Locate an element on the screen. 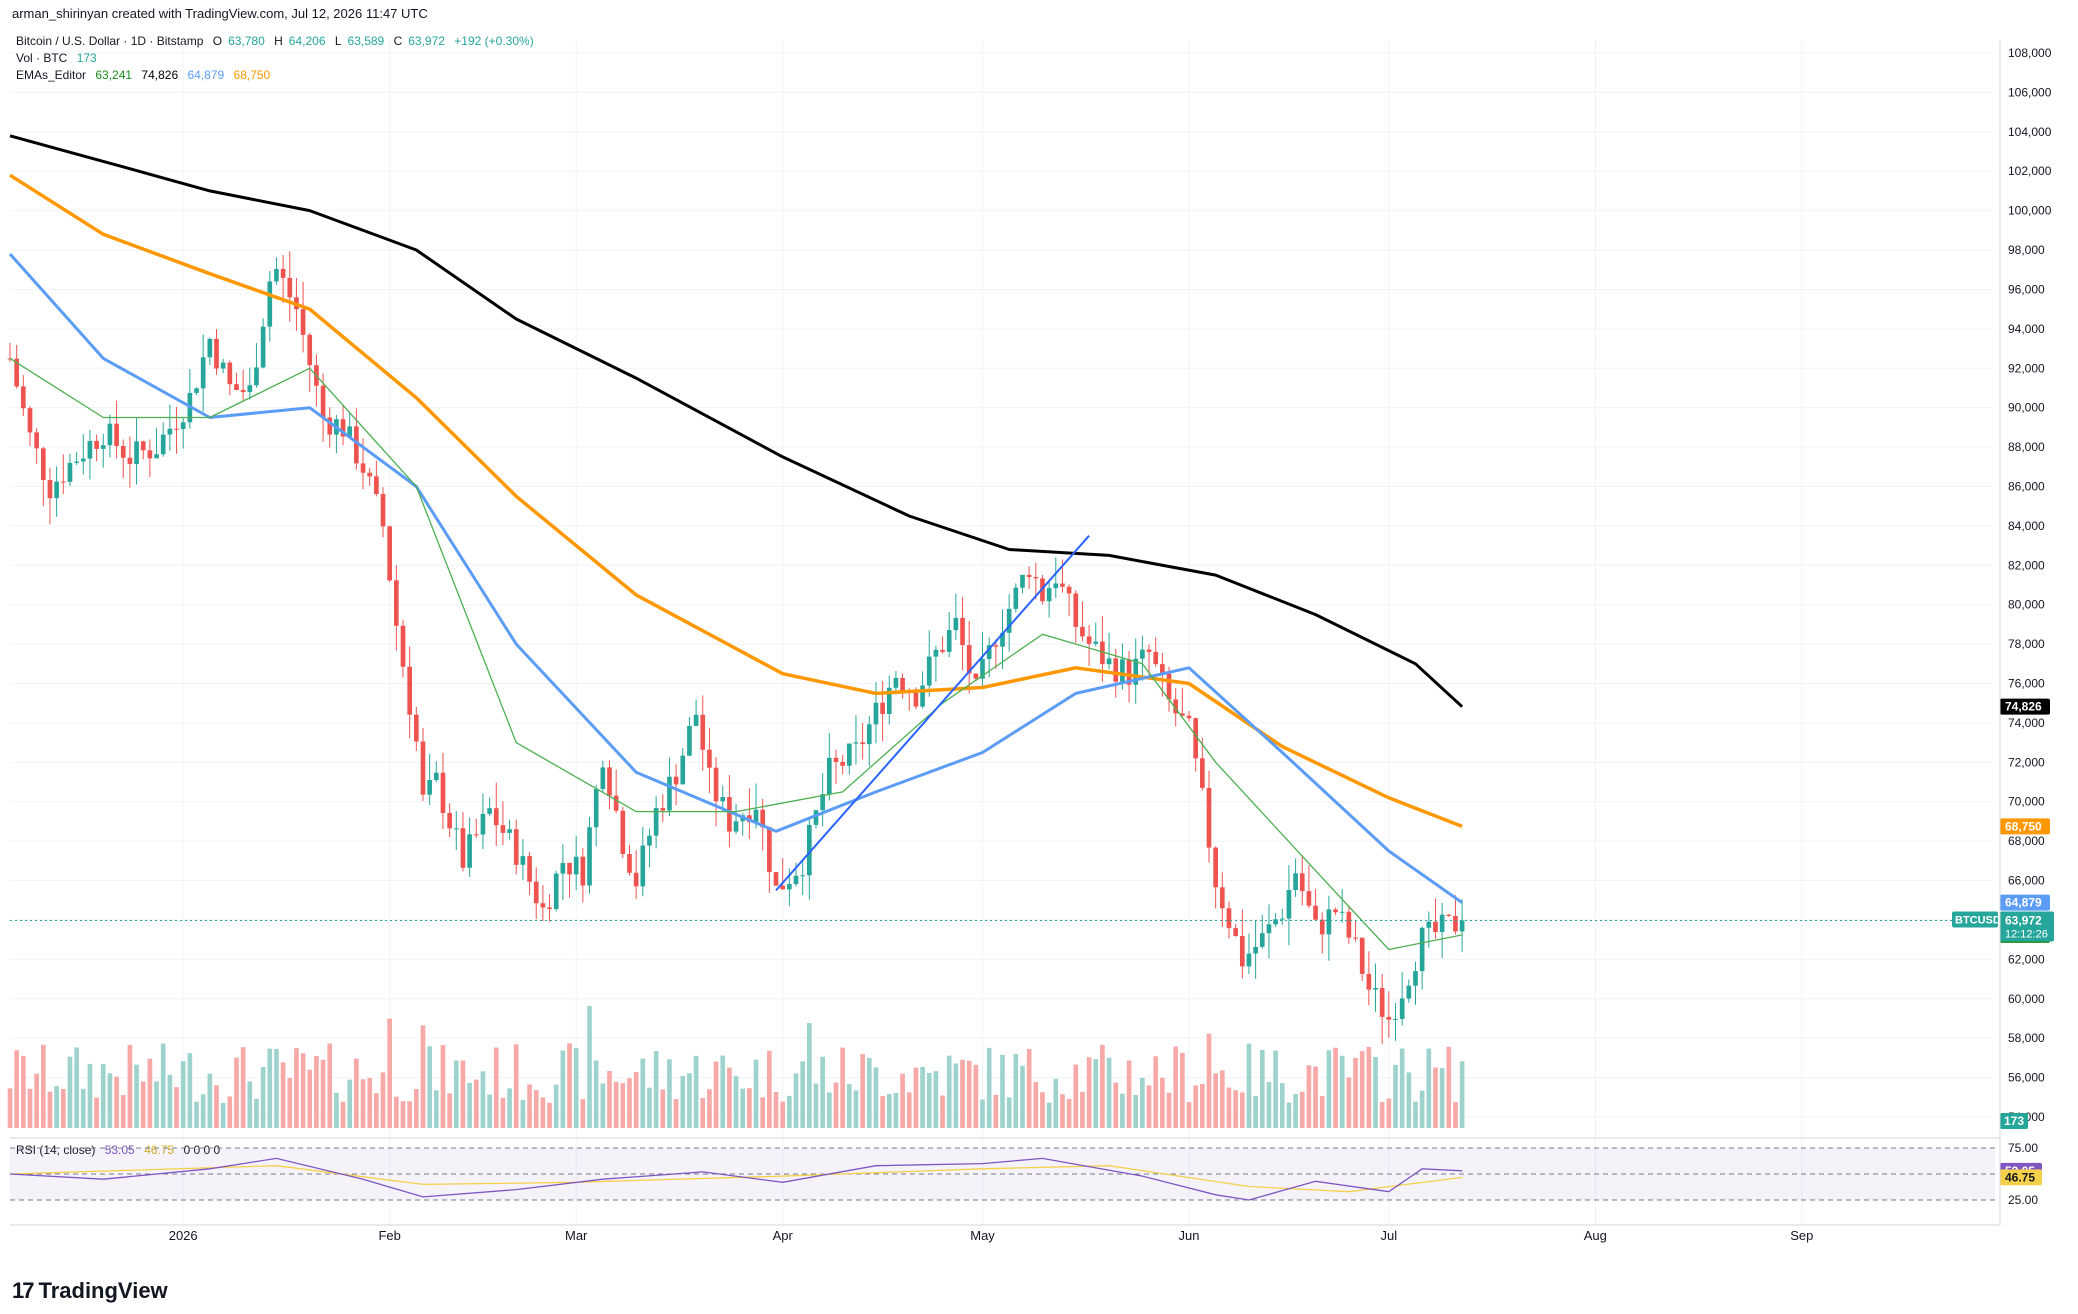 This screenshot has width=2078, height=1314. ohlc-high-label: H is located at coordinates (278, 41).